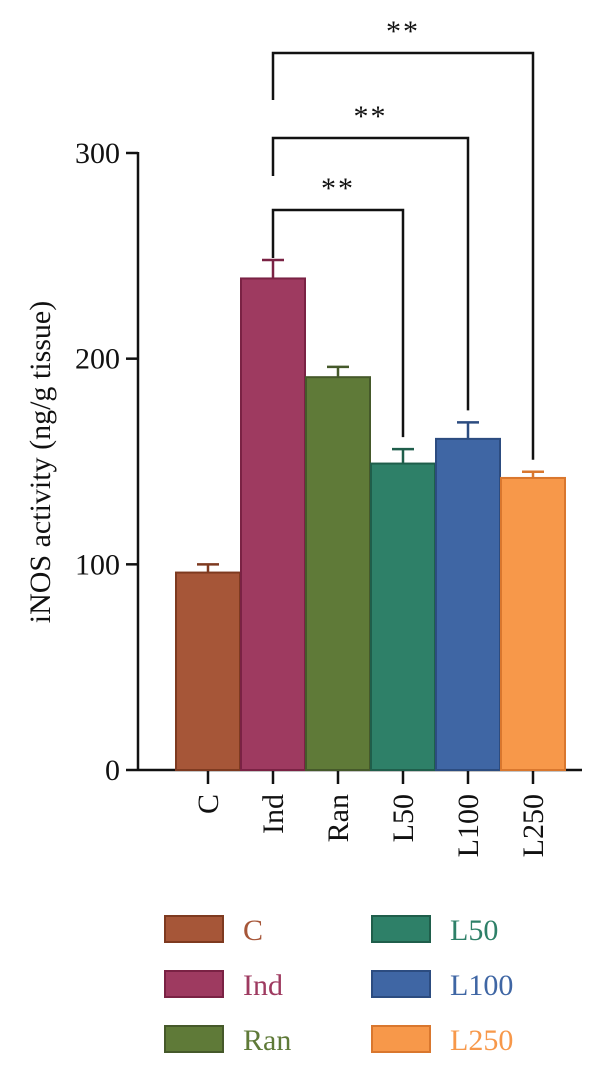 This screenshot has height=1067, width=600. What do you see at coordinates (107, 462) in the screenshot?
I see `y-axis: 0 100 200 300` at bounding box center [107, 462].